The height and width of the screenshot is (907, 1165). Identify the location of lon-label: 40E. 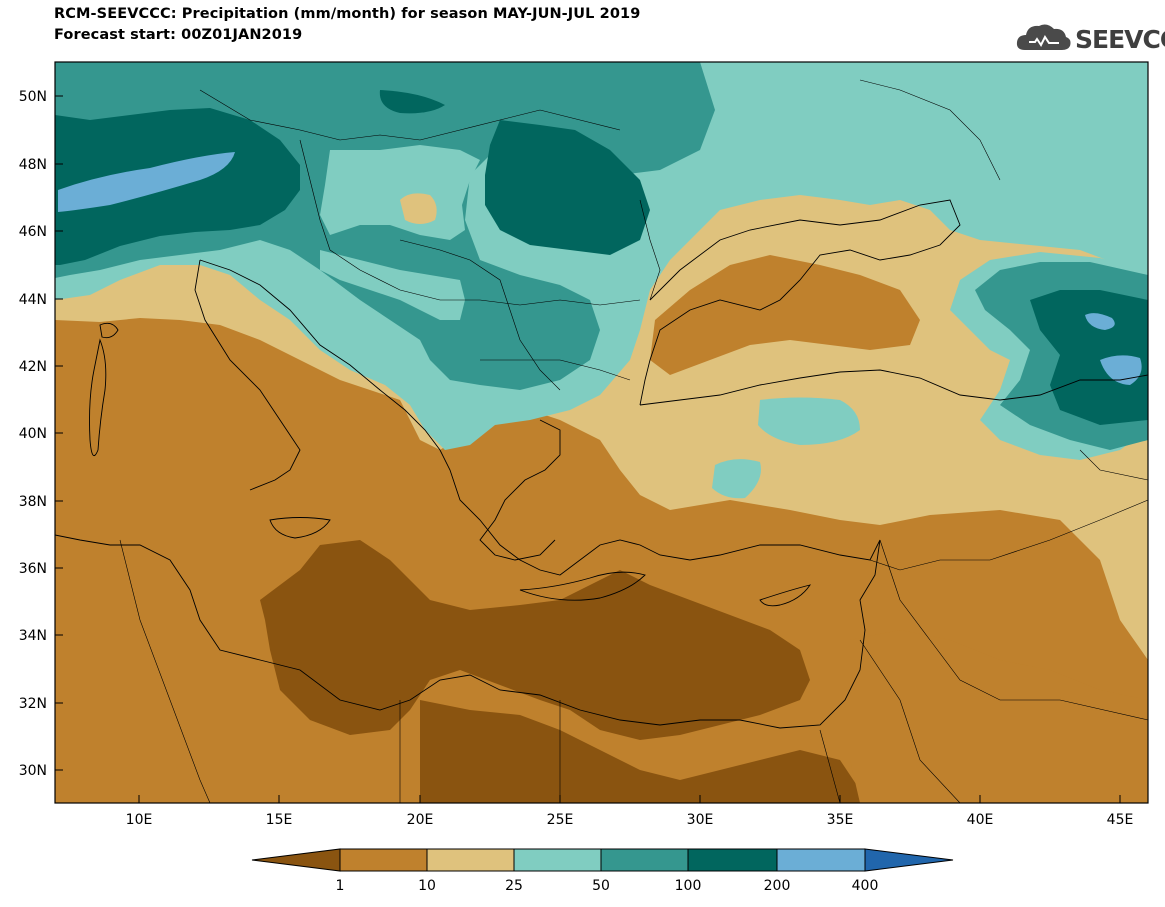
(980, 820).